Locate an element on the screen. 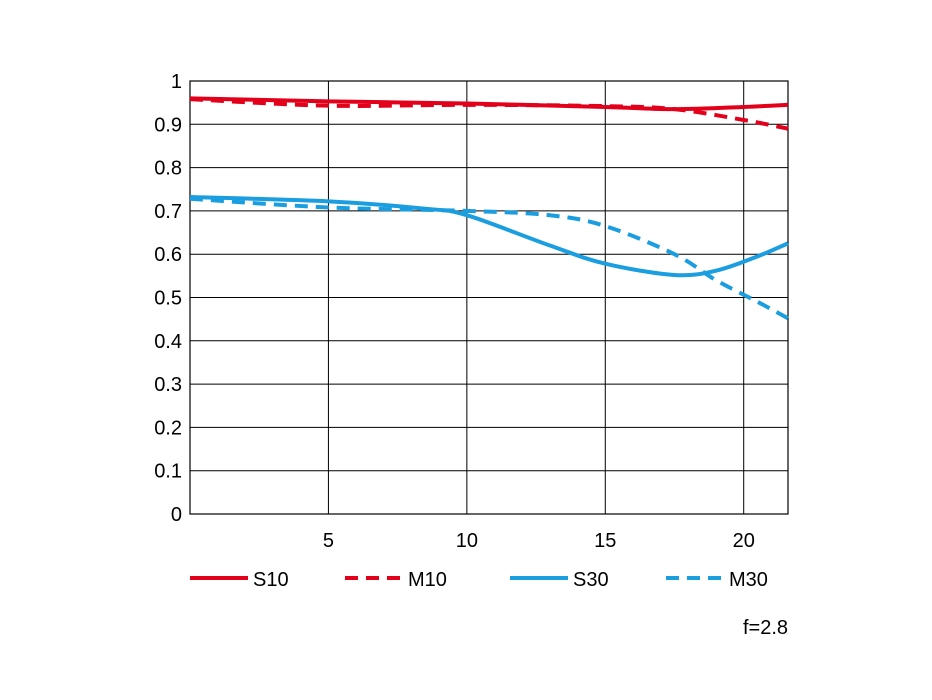 This screenshot has height=700, width=932. x-tick-label: 15 is located at coordinates (605, 541).